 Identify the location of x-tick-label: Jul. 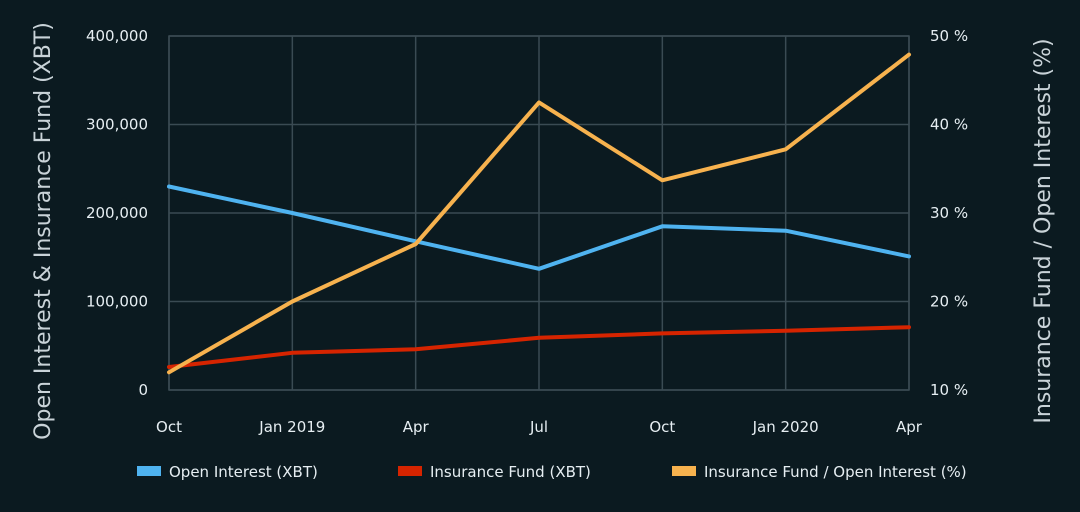
(538, 427).